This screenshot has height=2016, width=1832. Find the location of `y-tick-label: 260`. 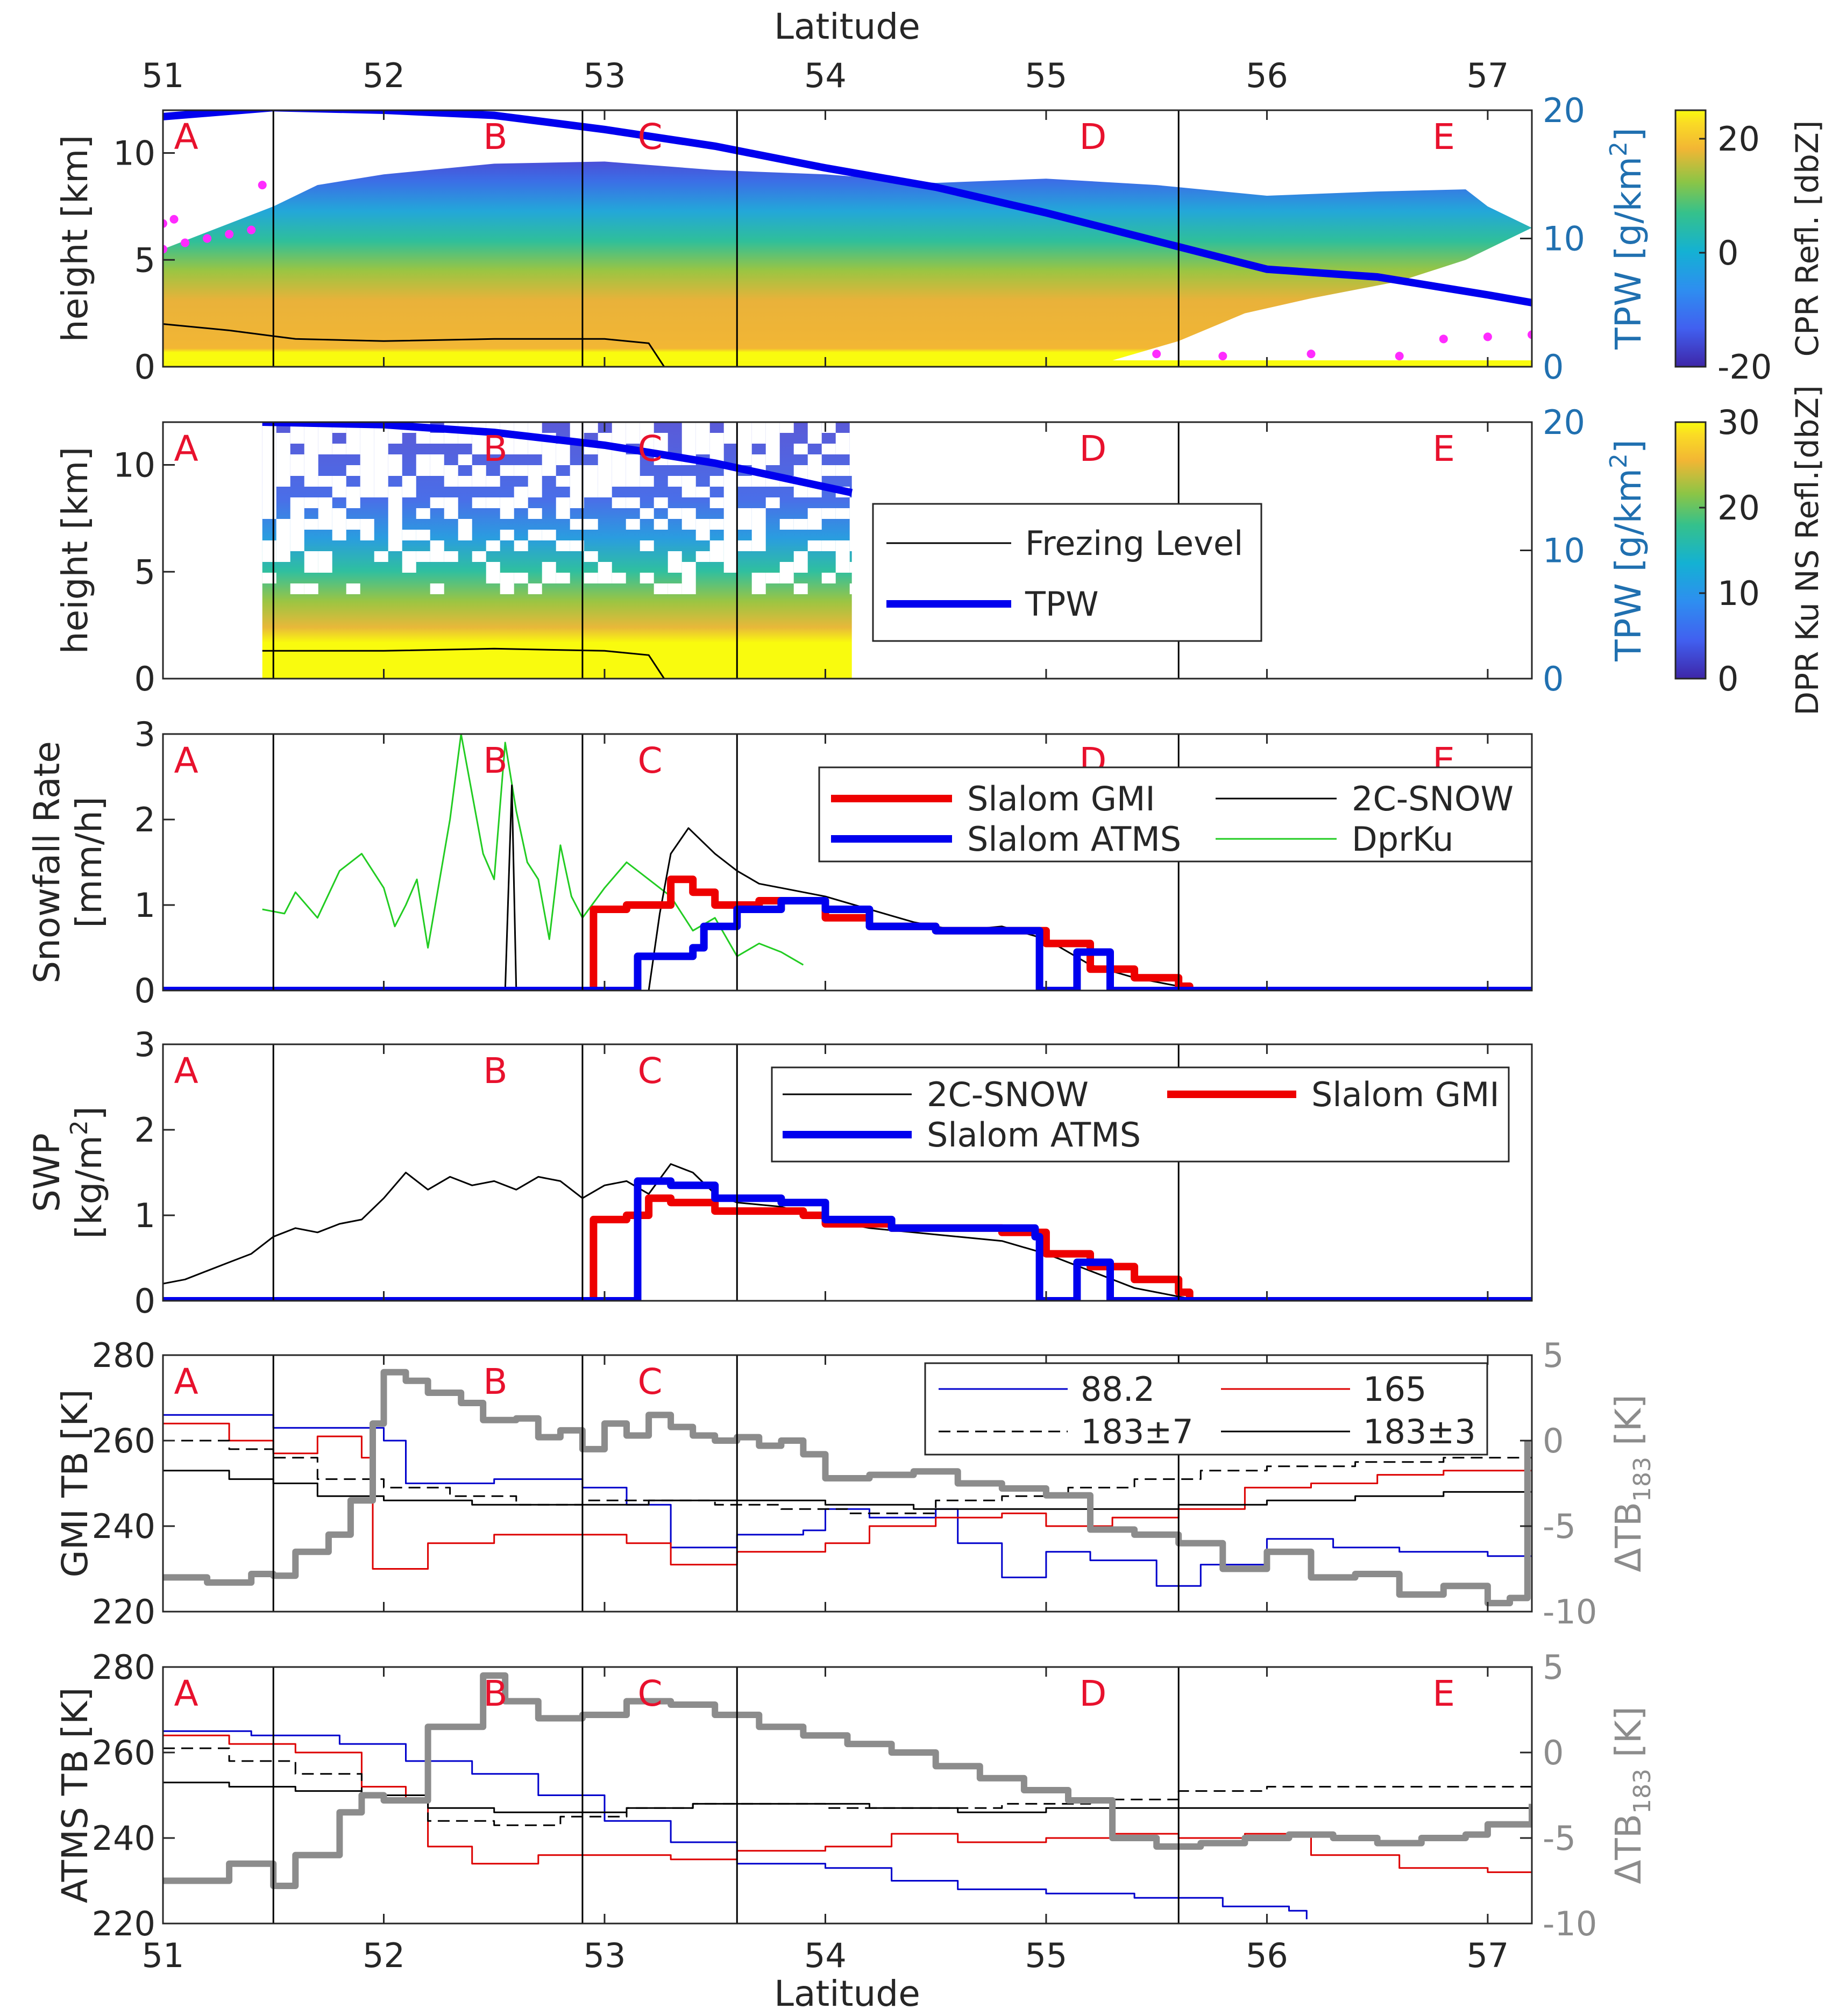

y-tick-label: 260 is located at coordinates (123, 1752).